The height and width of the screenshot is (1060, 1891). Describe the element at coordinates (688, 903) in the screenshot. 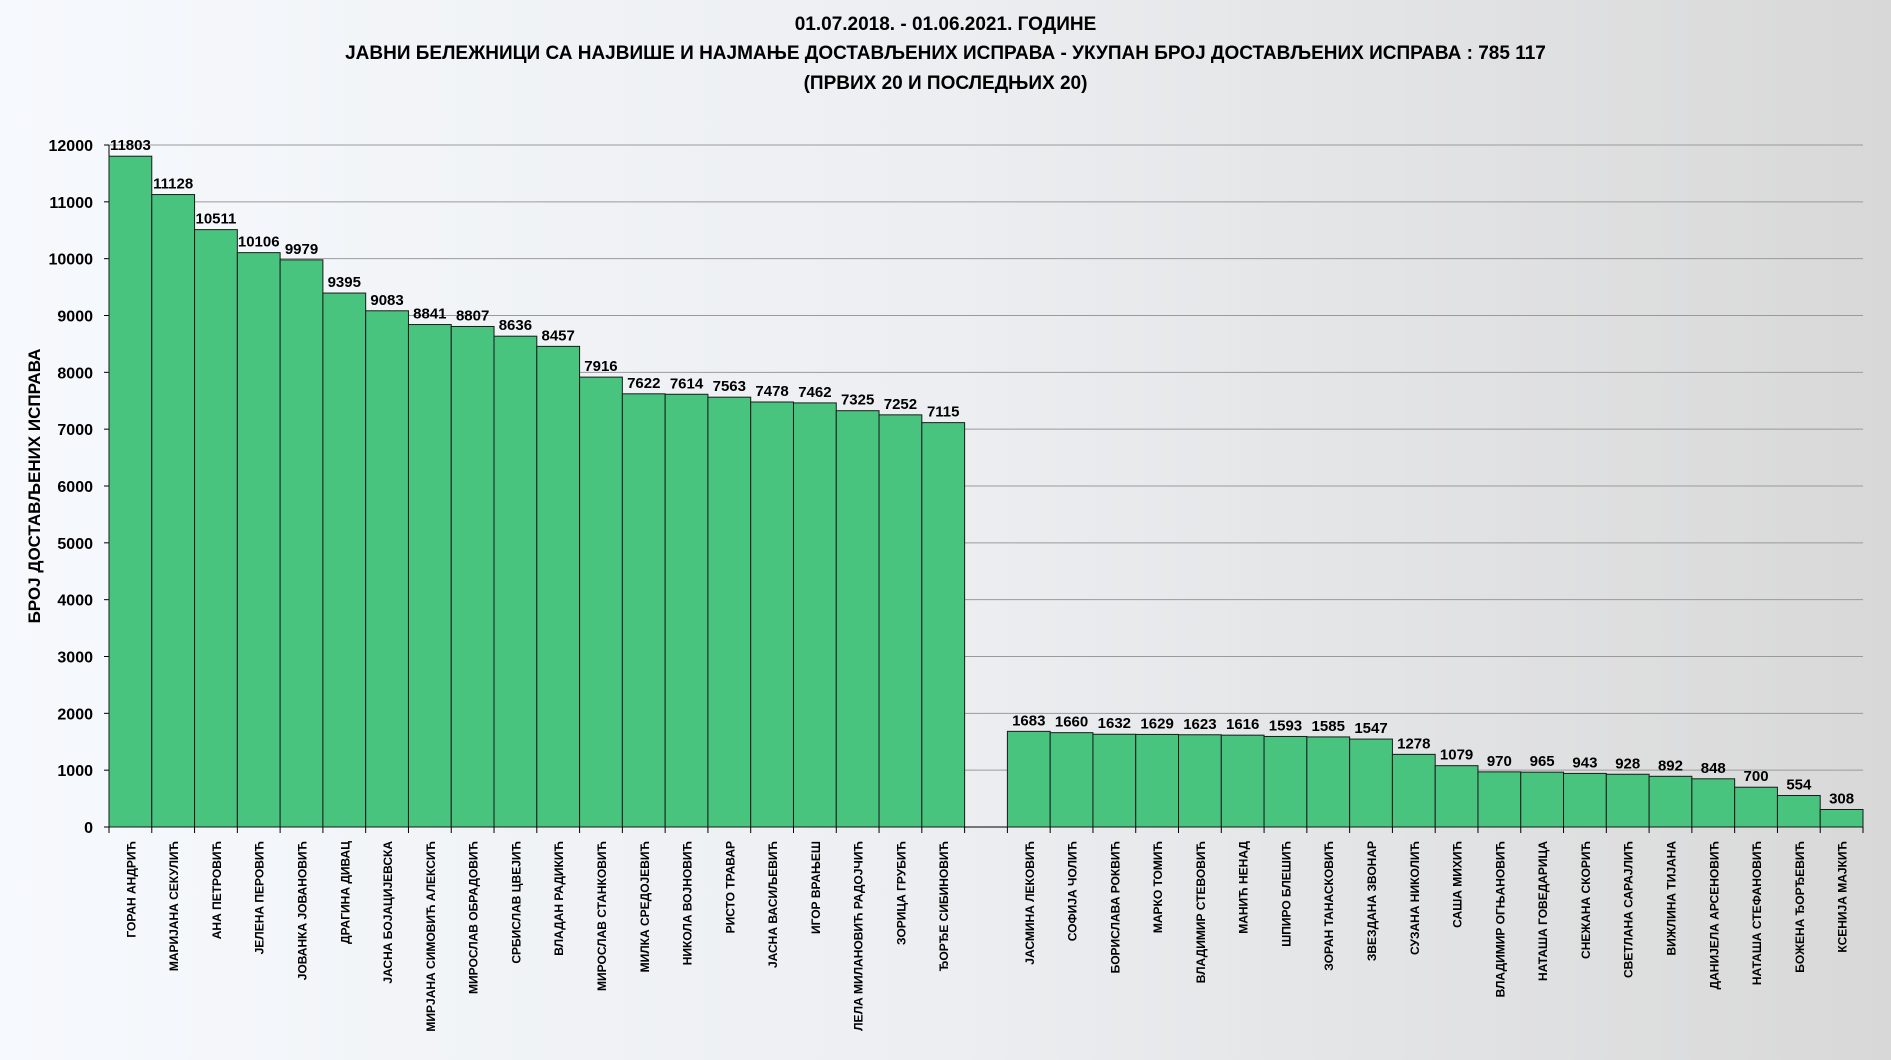

I see `x-tick-label: НИКОЛА ВОЈНОВИЋ` at that location.